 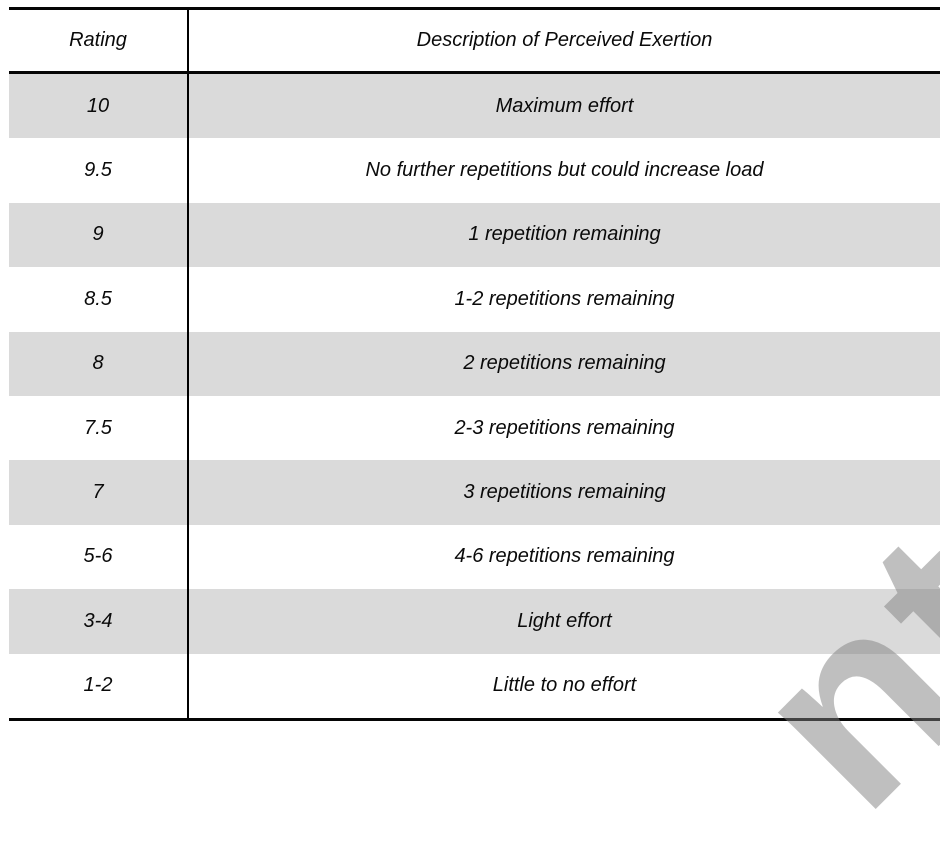 I want to click on table-row: 7.5 2-3 repetitions remaining, so click(x=474, y=428).